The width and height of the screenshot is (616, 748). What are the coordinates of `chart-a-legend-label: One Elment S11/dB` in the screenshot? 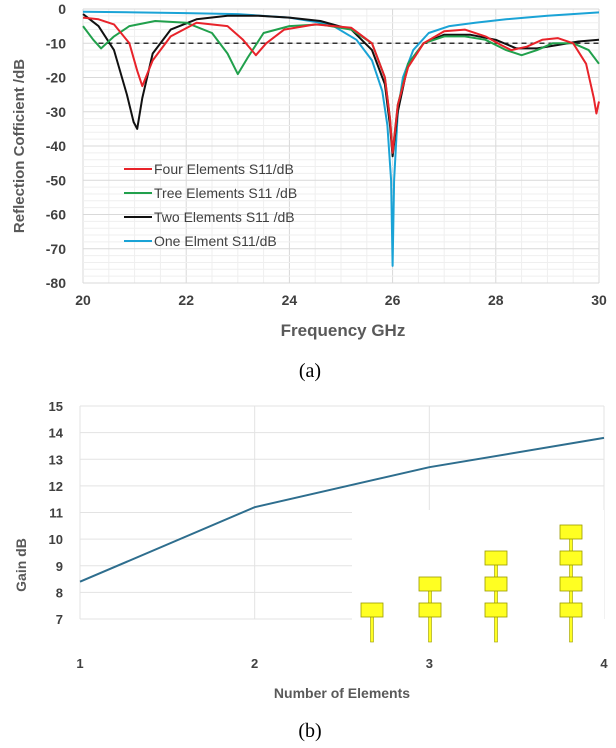 It's located at (215, 241).